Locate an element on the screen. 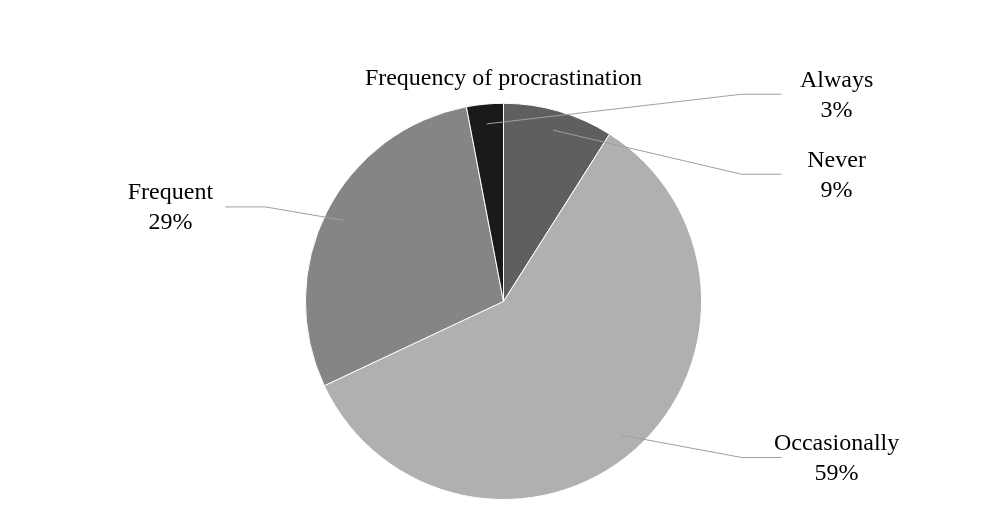 Image resolution: width=1007 pixels, height=530 pixels. data-label: 29% is located at coordinates (170, 221).